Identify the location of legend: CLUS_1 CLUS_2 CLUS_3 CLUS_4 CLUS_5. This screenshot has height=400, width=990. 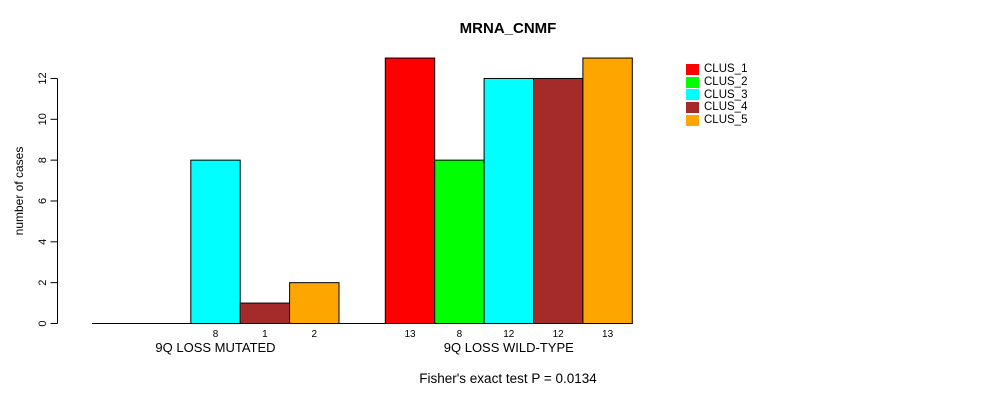
(716, 95).